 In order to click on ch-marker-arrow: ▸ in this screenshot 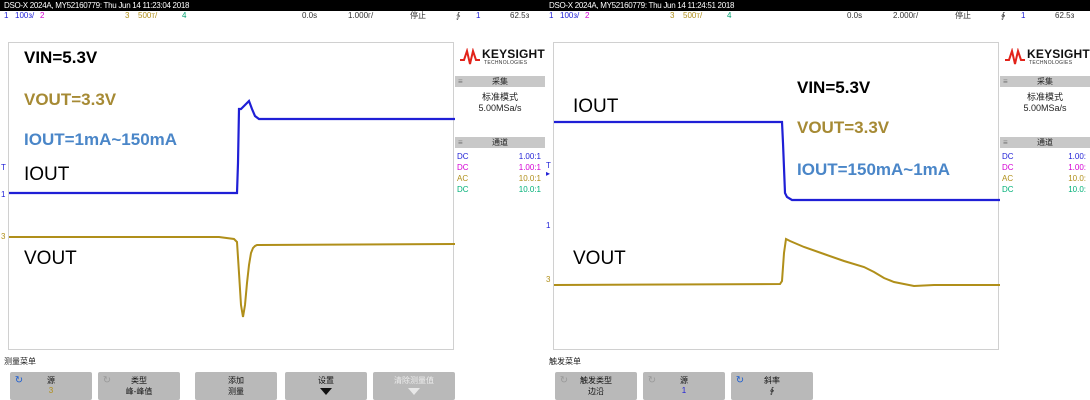, I will do `click(548, 173)`.